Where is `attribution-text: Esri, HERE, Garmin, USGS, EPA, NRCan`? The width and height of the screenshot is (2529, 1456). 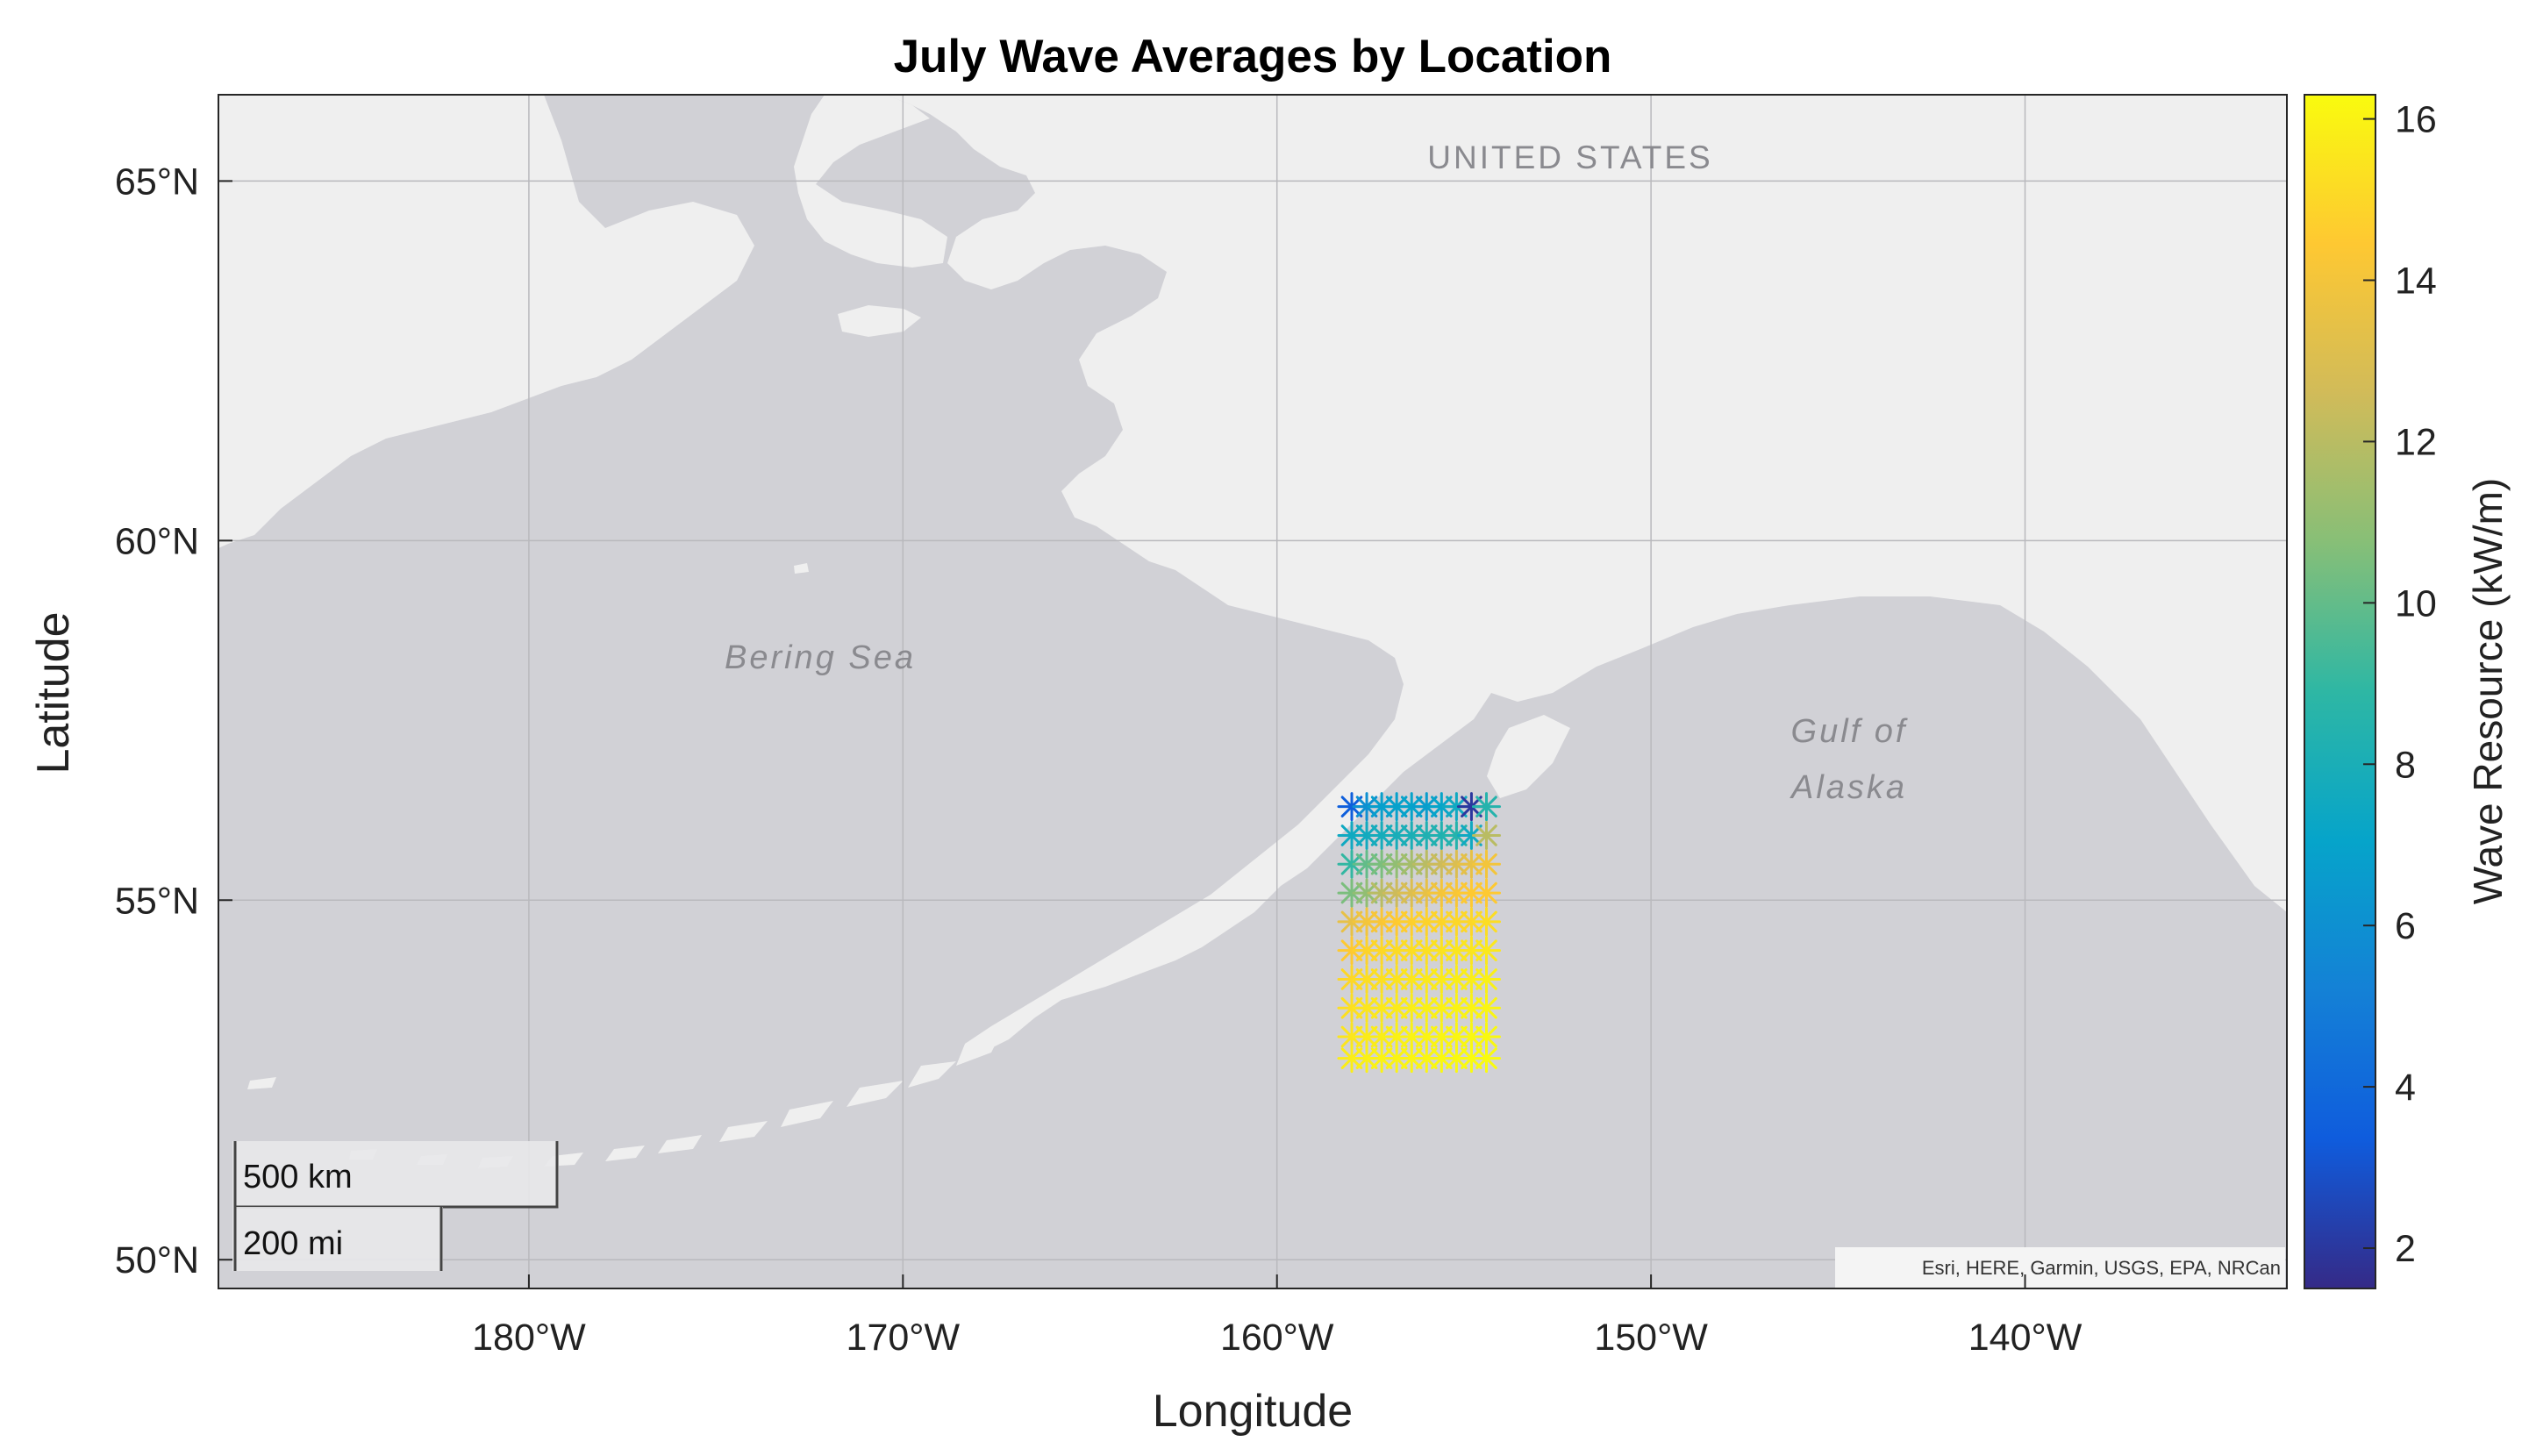
attribution-text: Esri, HERE, Garmin, USGS, EPA, NRCan is located at coordinates (2102, 1268).